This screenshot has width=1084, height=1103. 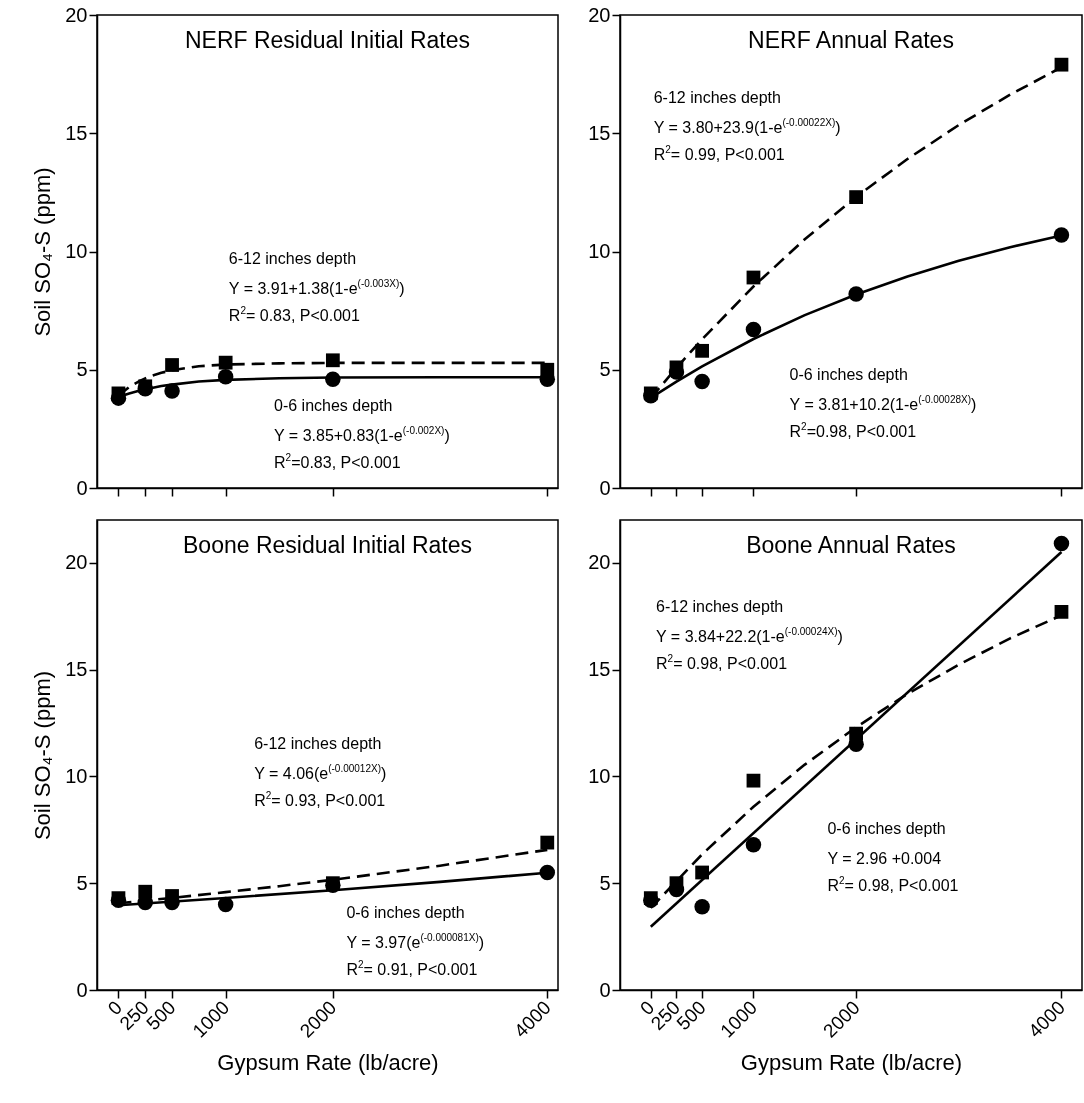 I want to click on annotation: R$^{2}$= 0.99, P<0.001, so click(x=719, y=155).